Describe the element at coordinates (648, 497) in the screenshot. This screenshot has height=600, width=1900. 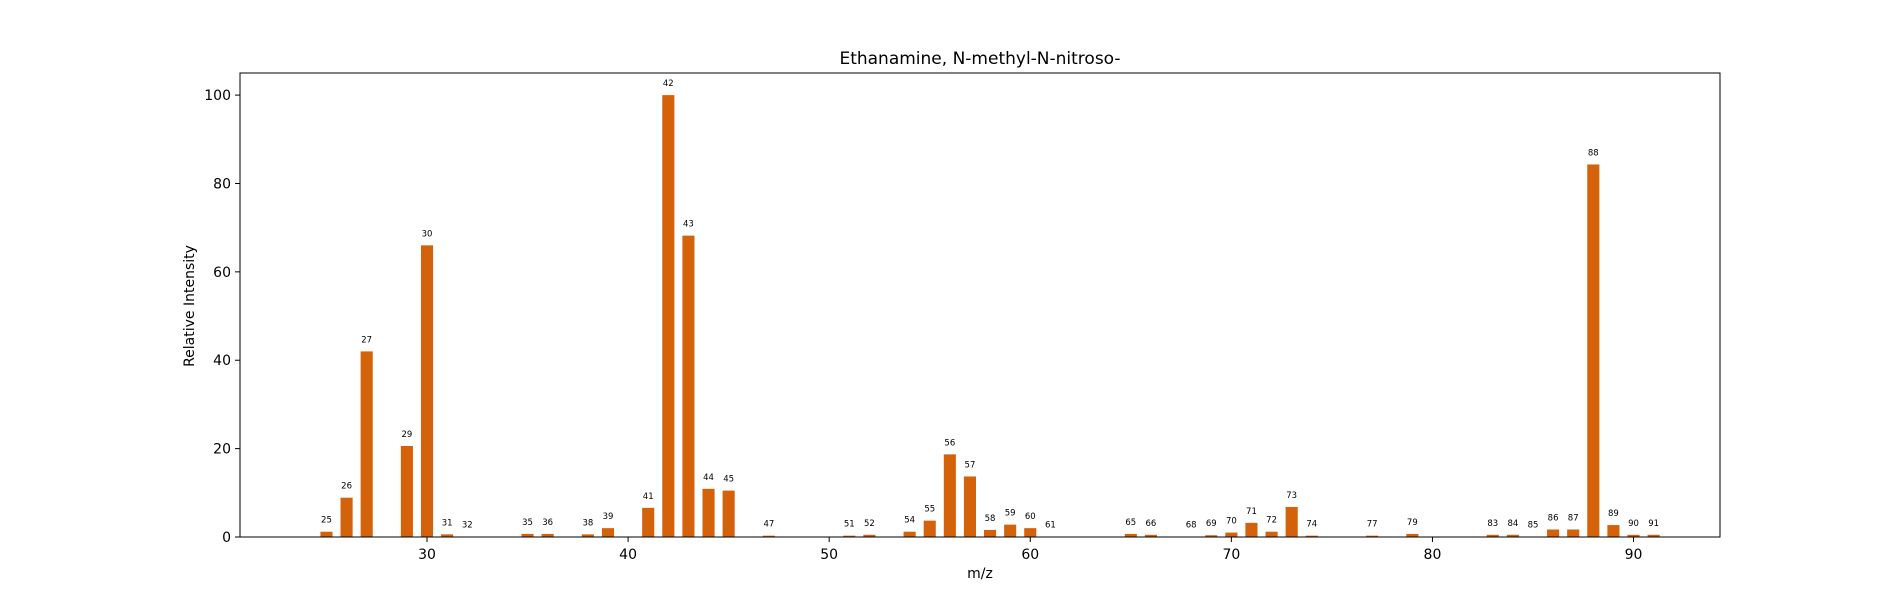
I see `data-label-mz-41: 41` at that location.